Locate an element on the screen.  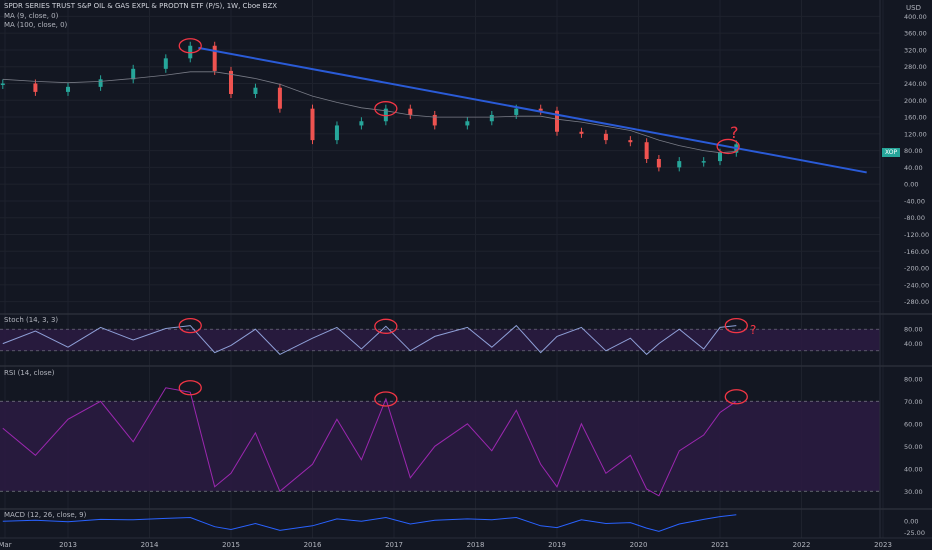
price-axis-tick-label: 280.00 is located at coordinates (915, 67).